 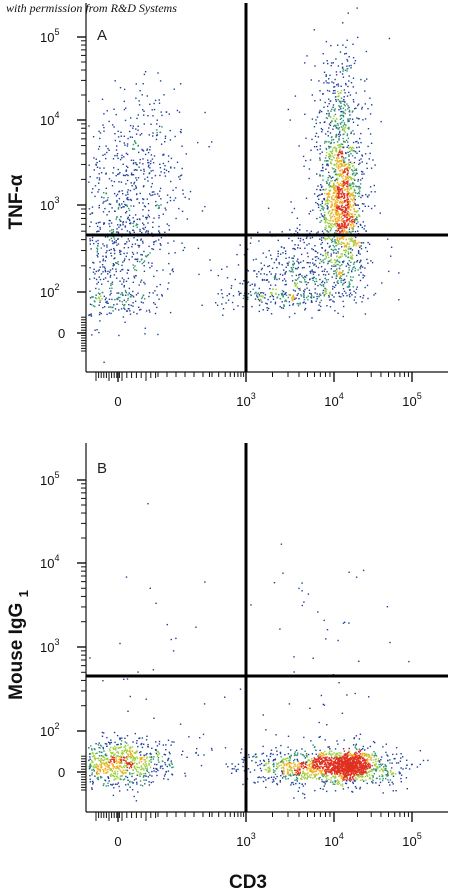 What do you see at coordinates (49, 36) in the screenshot?
I see `y-tick-label: 105` at bounding box center [49, 36].